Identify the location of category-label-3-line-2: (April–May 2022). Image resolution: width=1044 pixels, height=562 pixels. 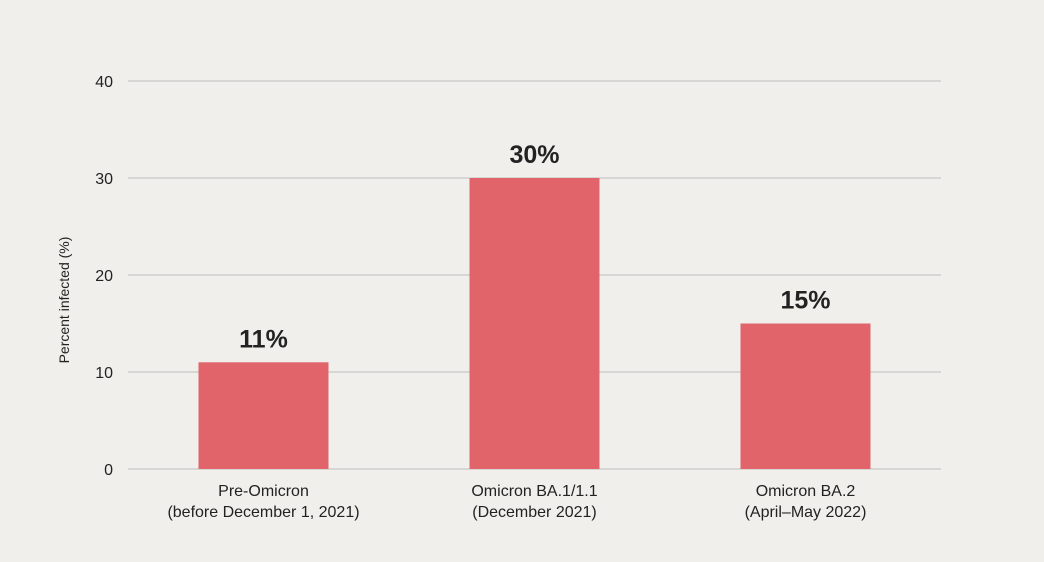
(806, 512).